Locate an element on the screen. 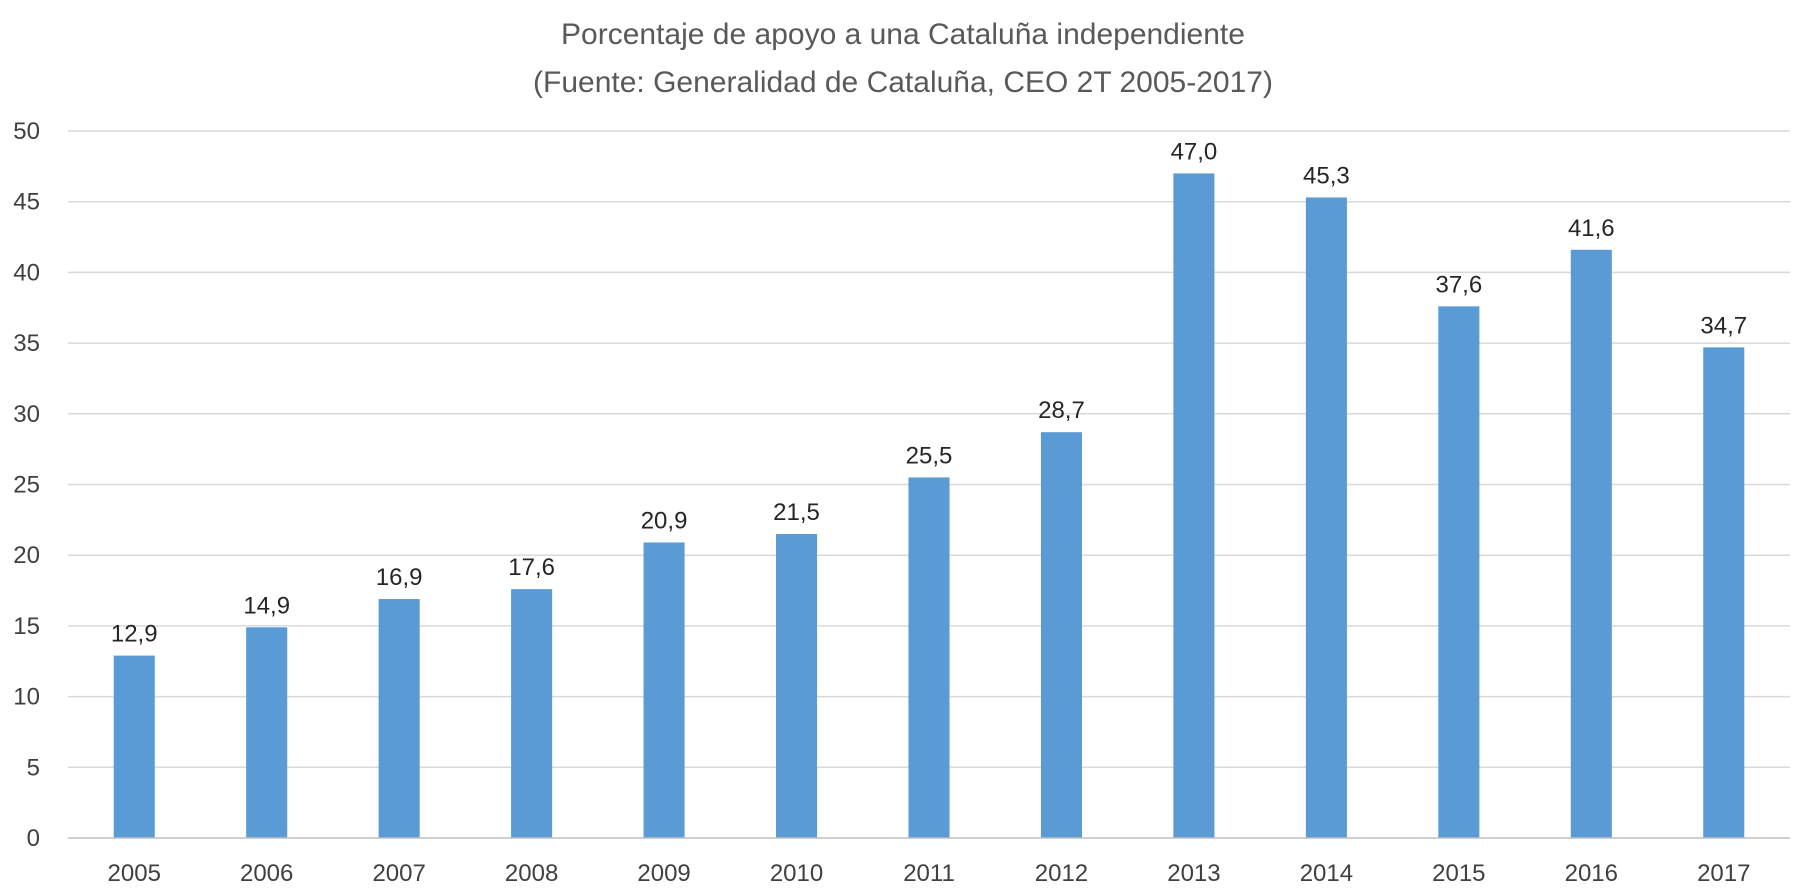 The image size is (1806, 896). bar-2016 is located at coordinates (1591, 543).